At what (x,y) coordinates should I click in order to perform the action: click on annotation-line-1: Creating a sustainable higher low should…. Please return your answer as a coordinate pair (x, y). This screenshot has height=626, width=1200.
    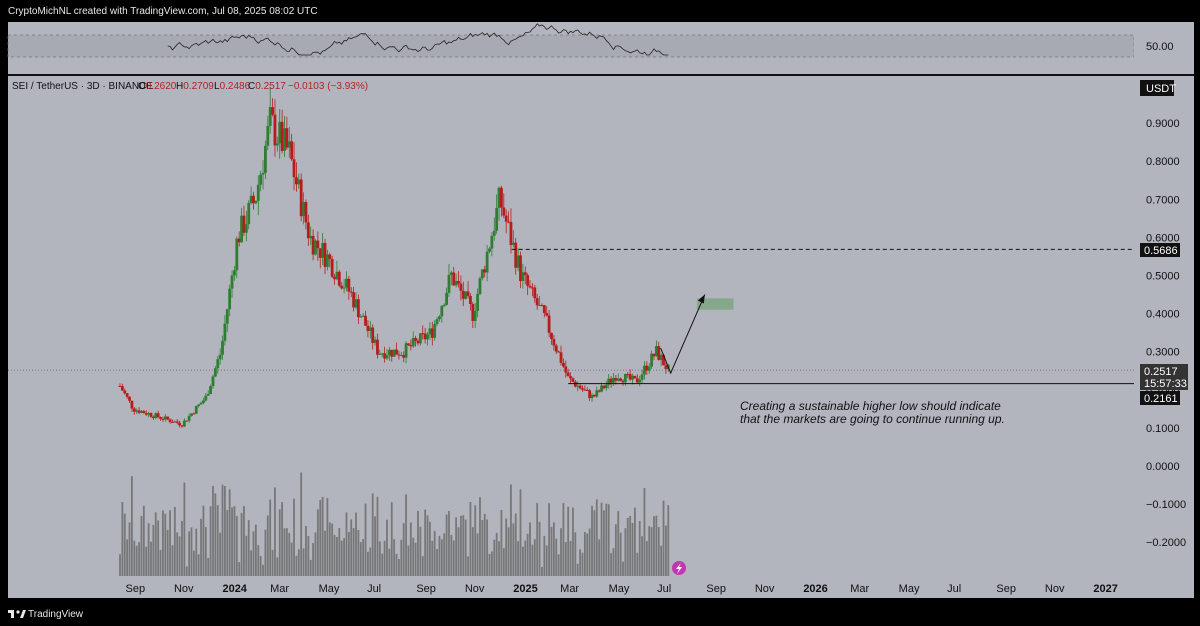
    Looking at the image, I should click on (870, 406).